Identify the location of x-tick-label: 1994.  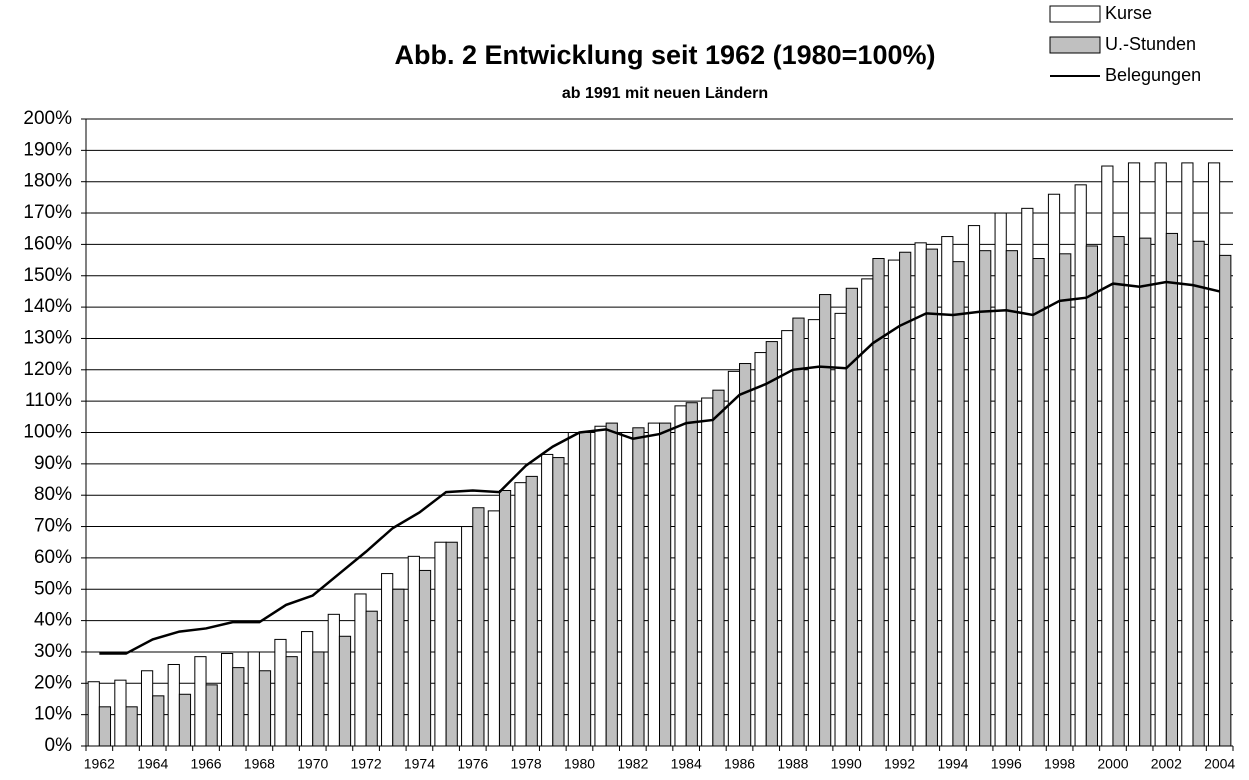
(952, 764).